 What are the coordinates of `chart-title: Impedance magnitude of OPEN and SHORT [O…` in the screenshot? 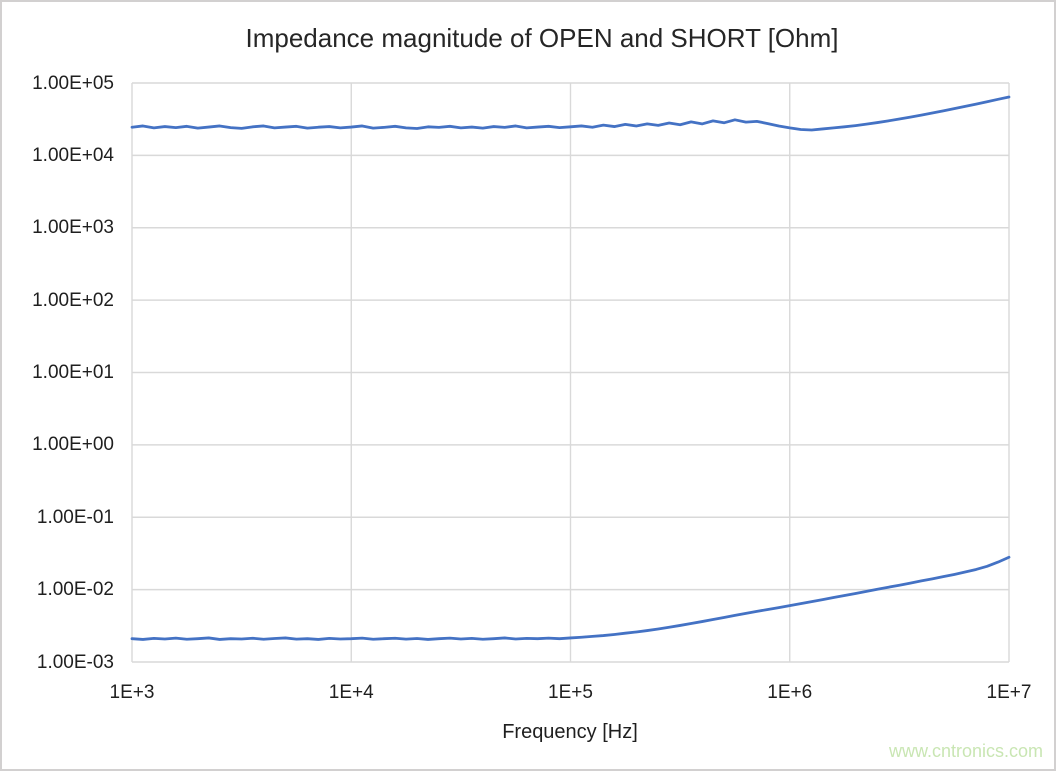 It's located at (542, 38).